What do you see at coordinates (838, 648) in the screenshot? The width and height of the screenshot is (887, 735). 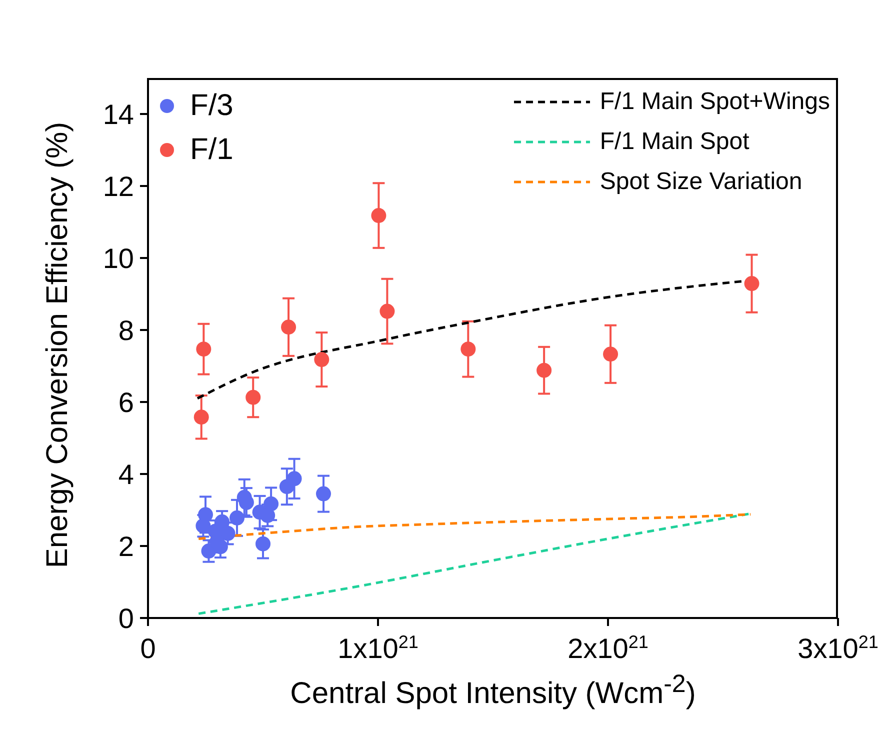 I see `x-tick-label: 3x10$^{21}$` at bounding box center [838, 648].